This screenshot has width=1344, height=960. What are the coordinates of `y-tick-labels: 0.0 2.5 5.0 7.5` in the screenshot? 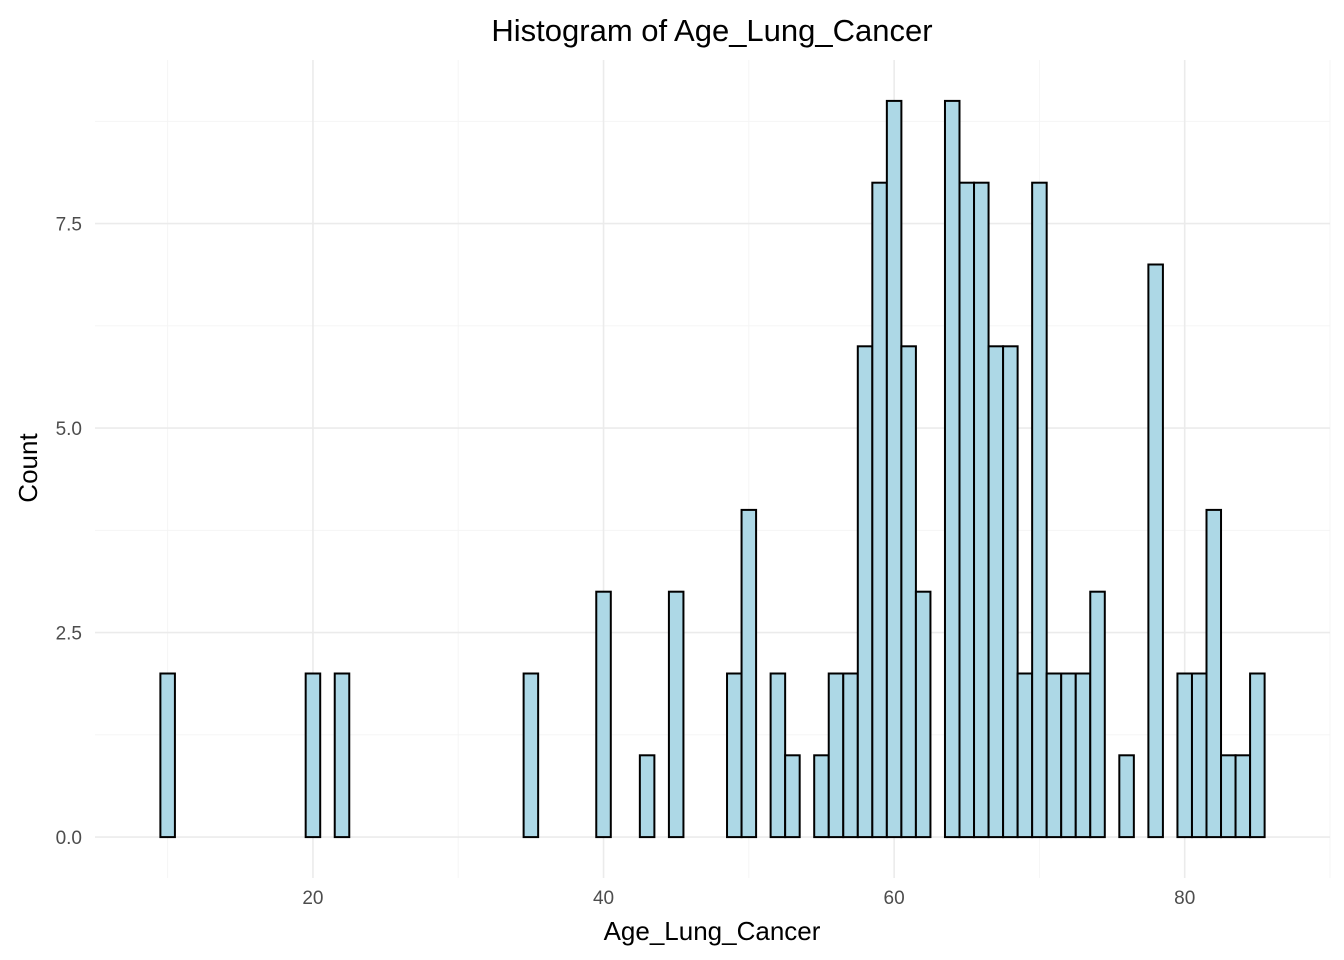 It's located at (69, 532).